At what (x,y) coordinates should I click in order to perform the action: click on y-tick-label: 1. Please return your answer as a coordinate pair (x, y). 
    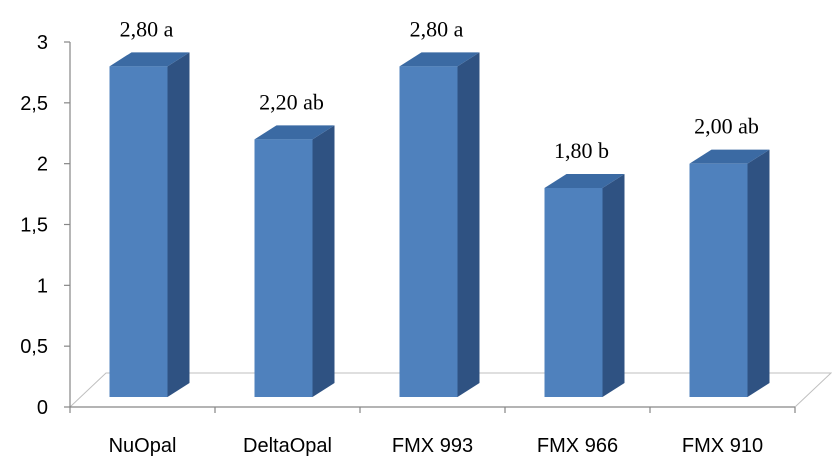
    Looking at the image, I should click on (42, 286).